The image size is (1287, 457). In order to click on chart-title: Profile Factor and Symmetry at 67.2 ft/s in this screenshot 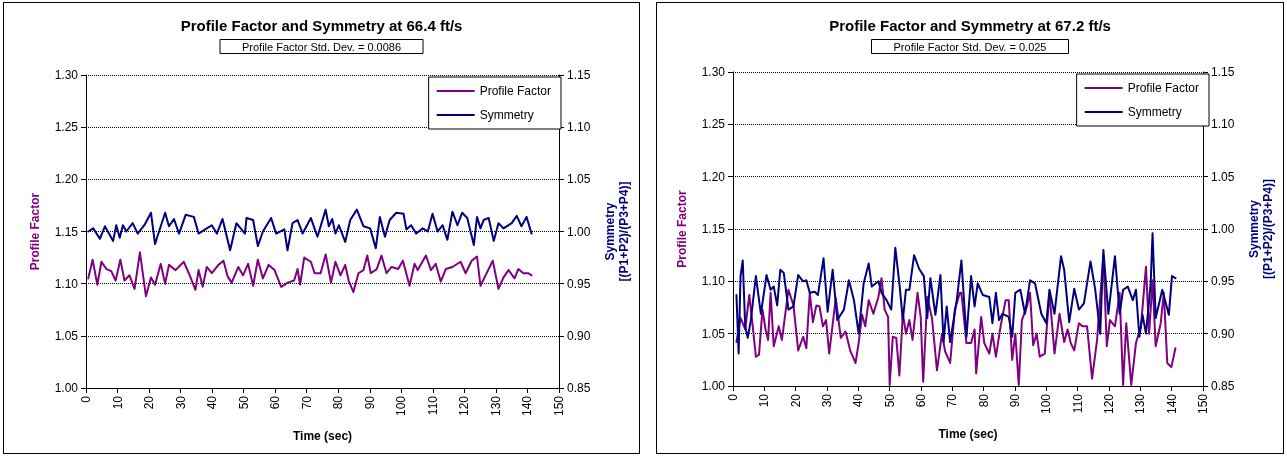, I will do `click(970, 25)`.